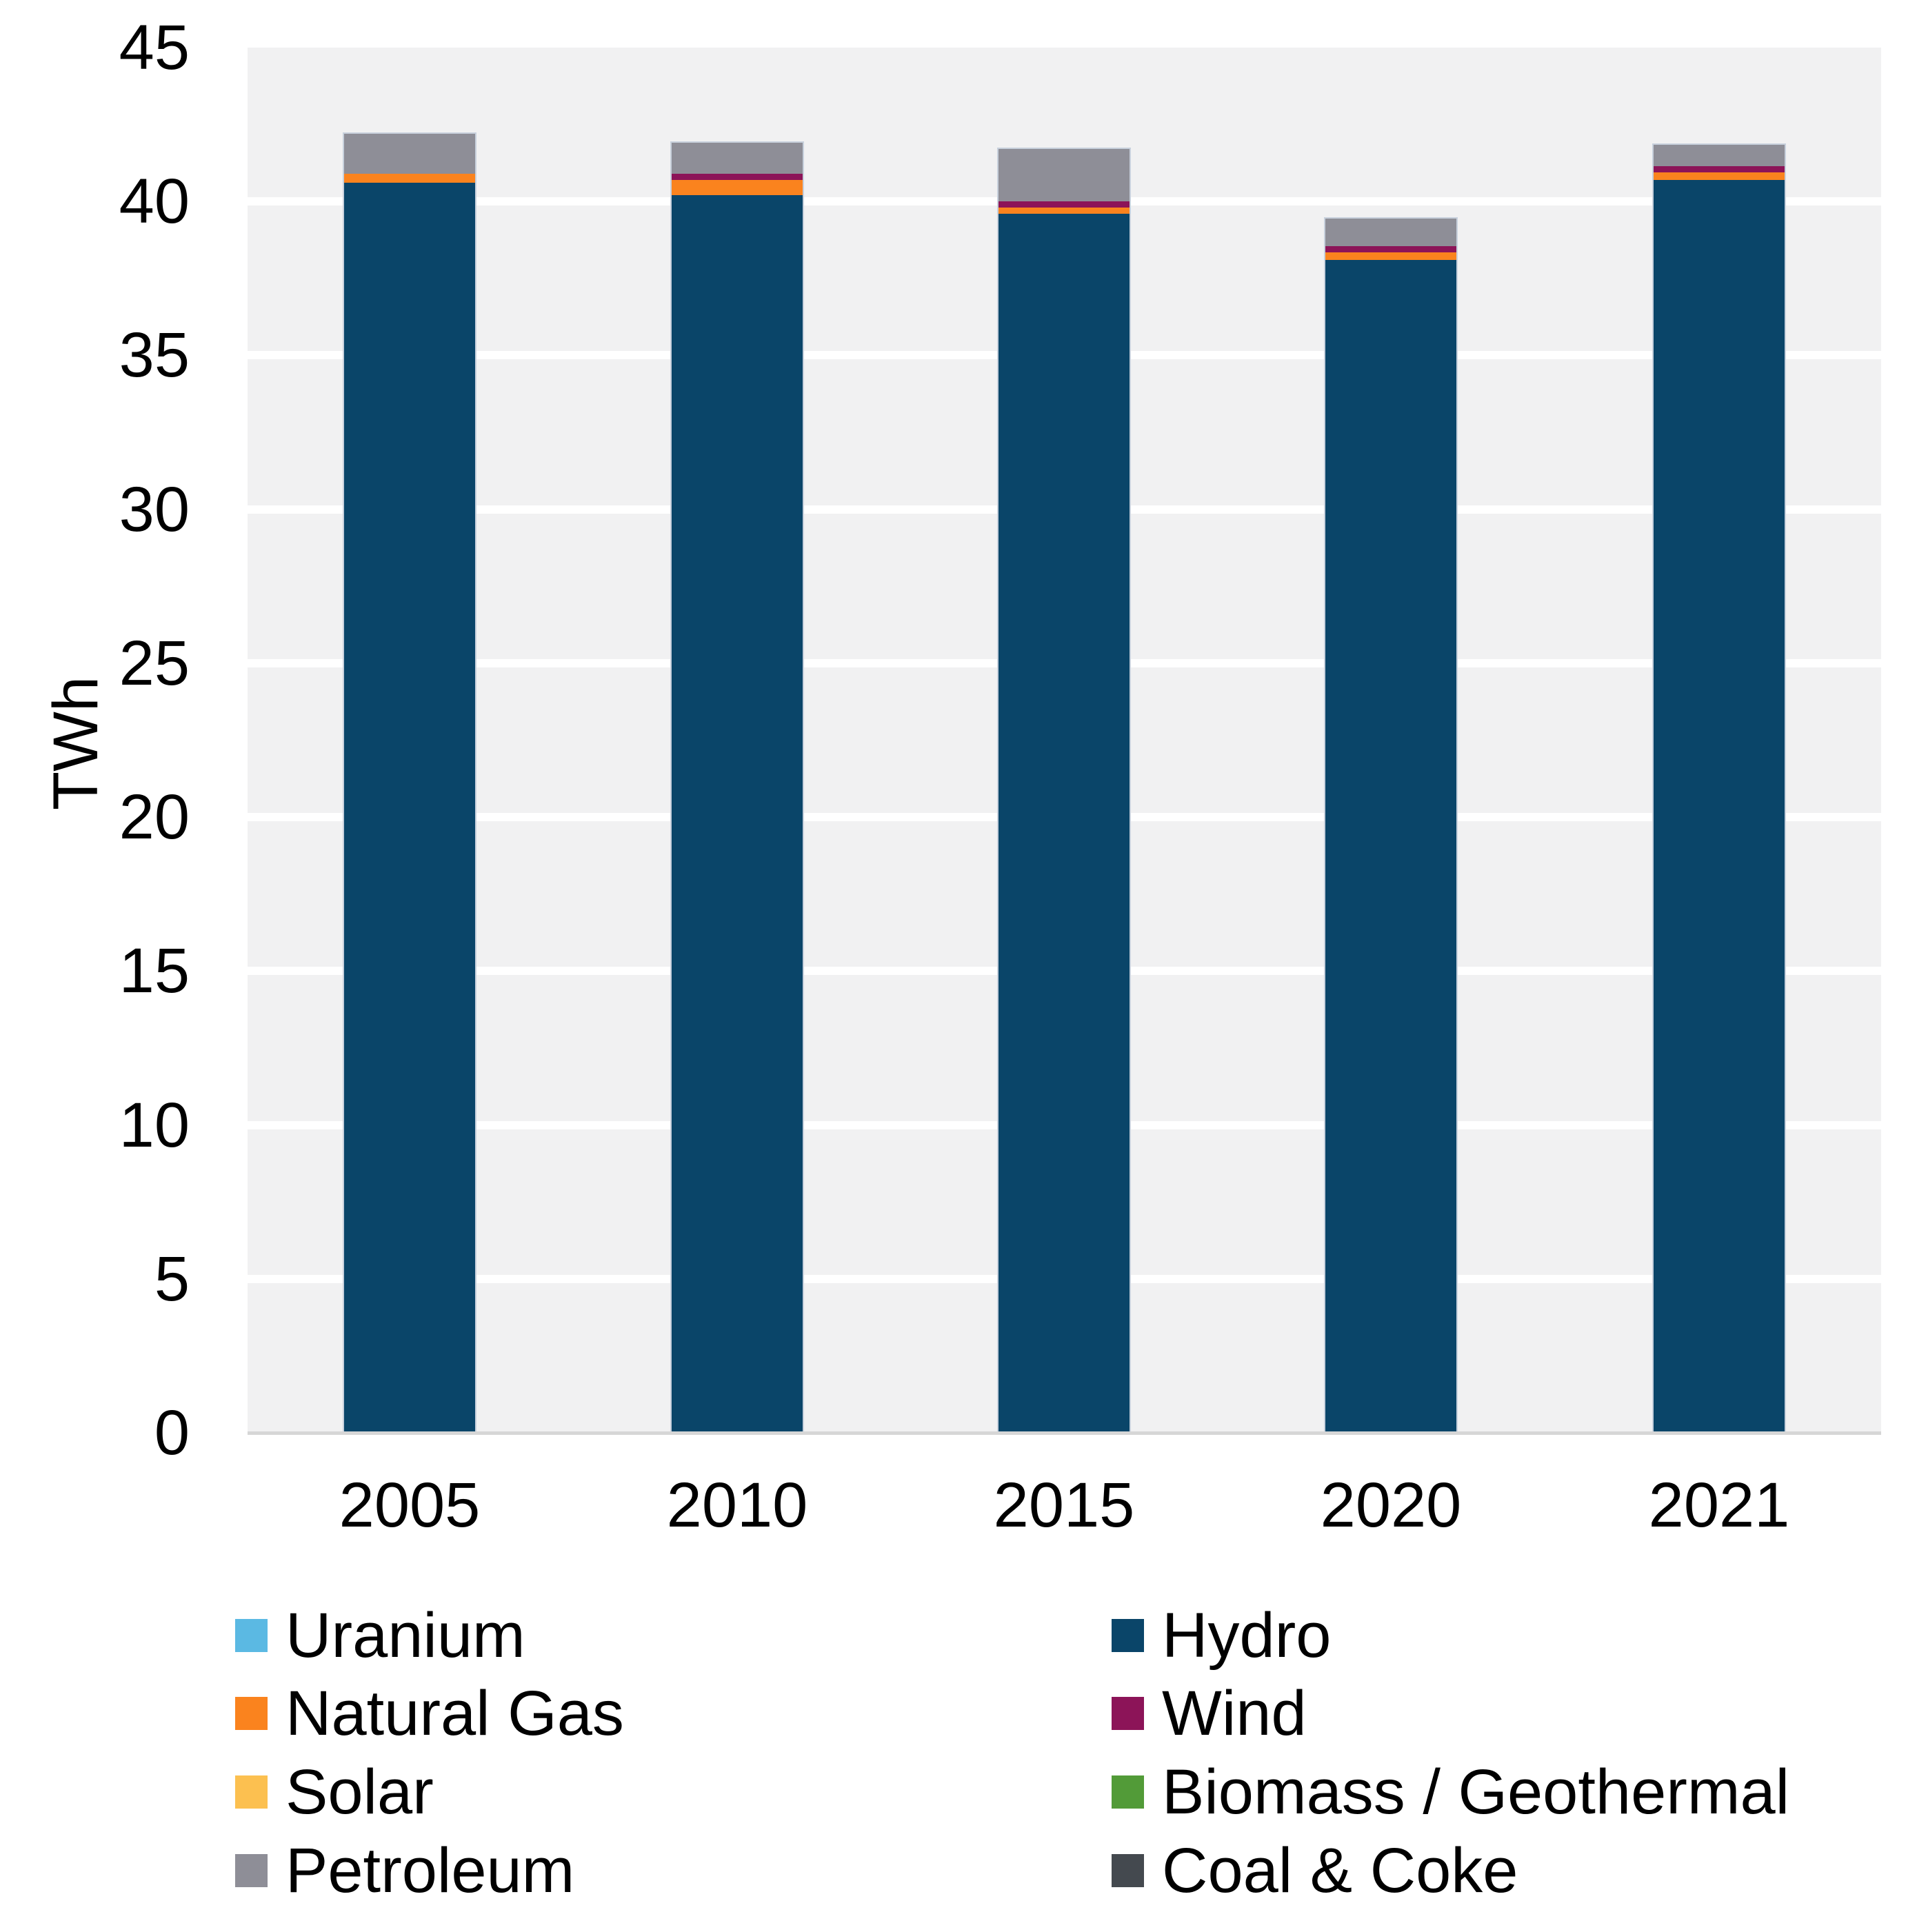 Image resolution: width=1917 pixels, height=1932 pixels. What do you see at coordinates (154, 817) in the screenshot?
I see `y-axis-tick-label: 20` at bounding box center [154, 817].